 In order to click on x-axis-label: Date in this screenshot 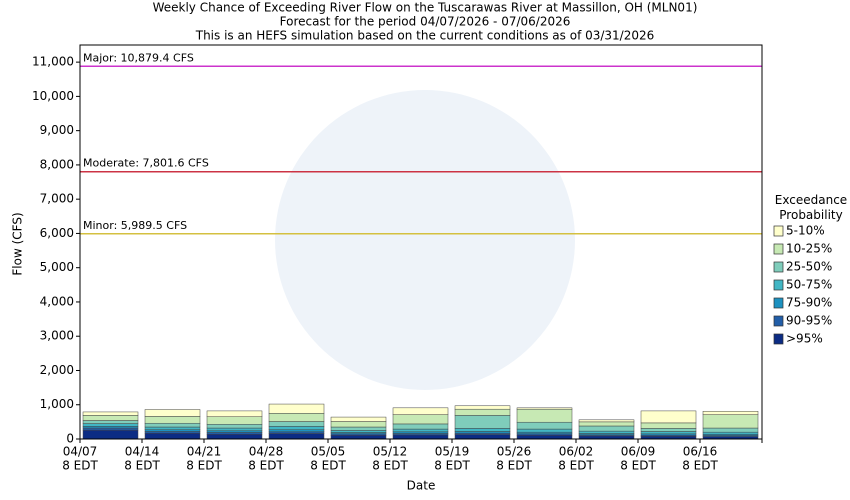, I will do `click(421, 486)`.